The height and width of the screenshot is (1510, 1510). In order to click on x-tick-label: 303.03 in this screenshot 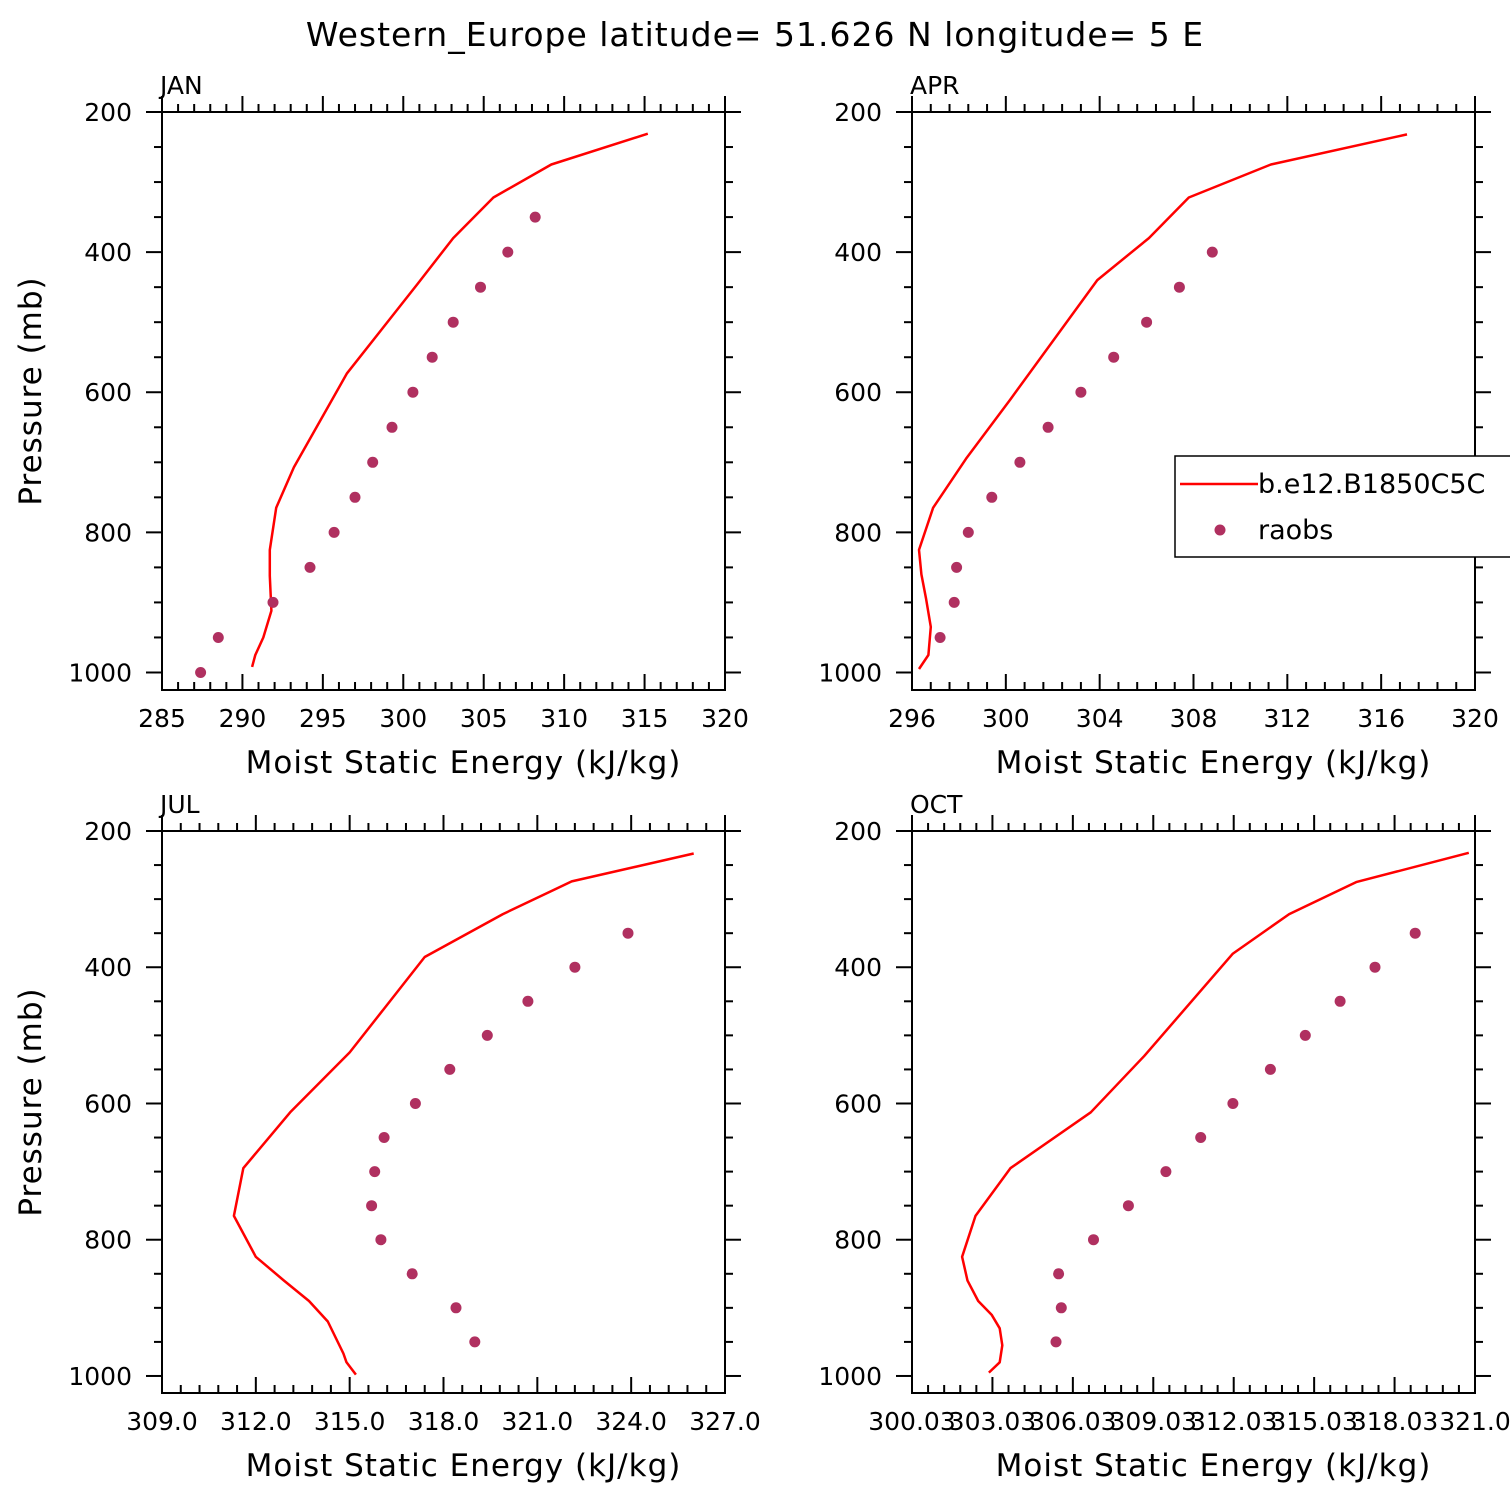, I will do `click(992, 1421)`.